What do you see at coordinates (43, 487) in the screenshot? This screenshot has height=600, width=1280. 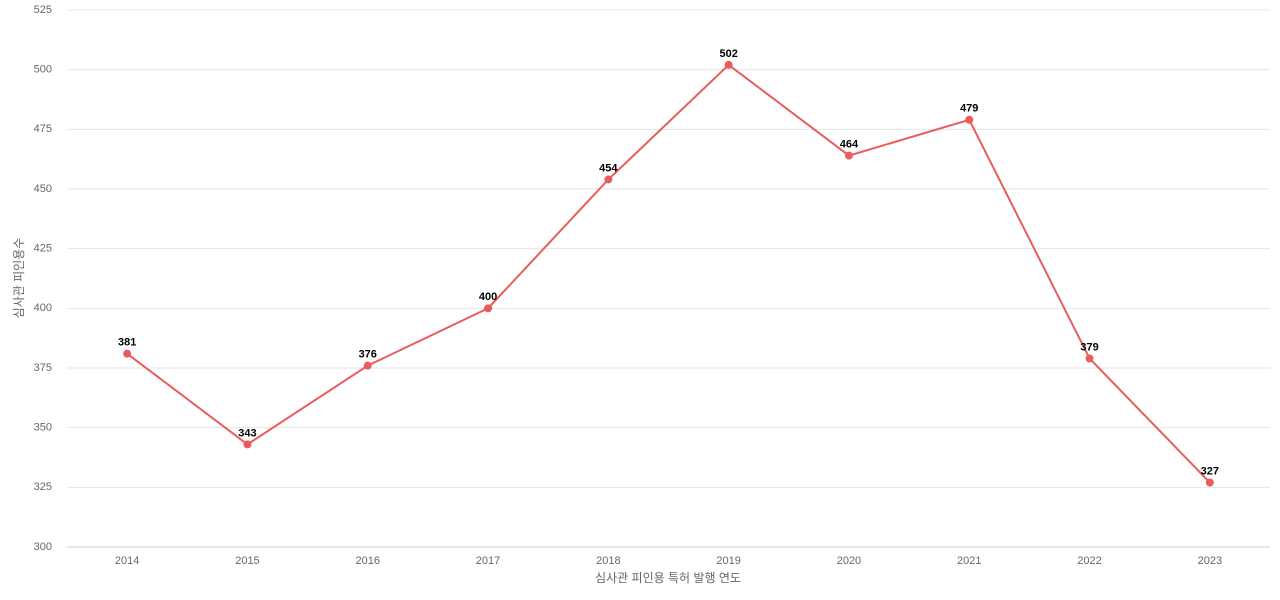 I see `y-tick-label: 325` at bounding box center [43, 487].